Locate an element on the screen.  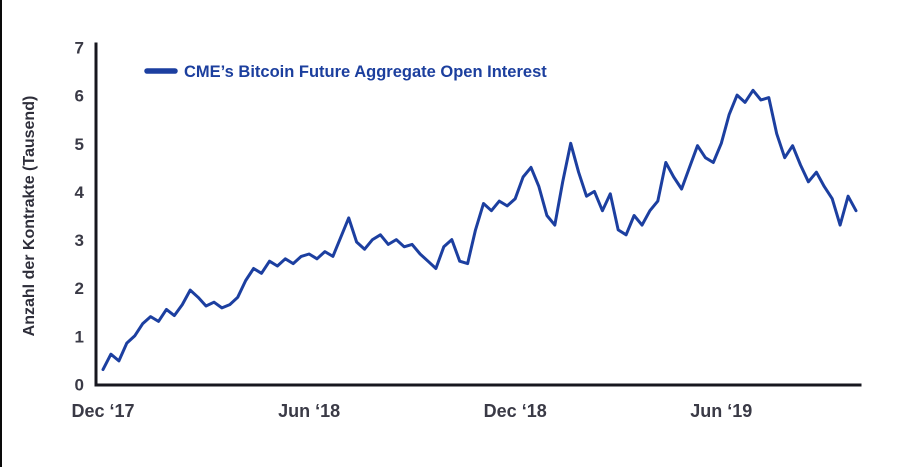
y-tick-label: 3 is located at coordinates (79, 240).